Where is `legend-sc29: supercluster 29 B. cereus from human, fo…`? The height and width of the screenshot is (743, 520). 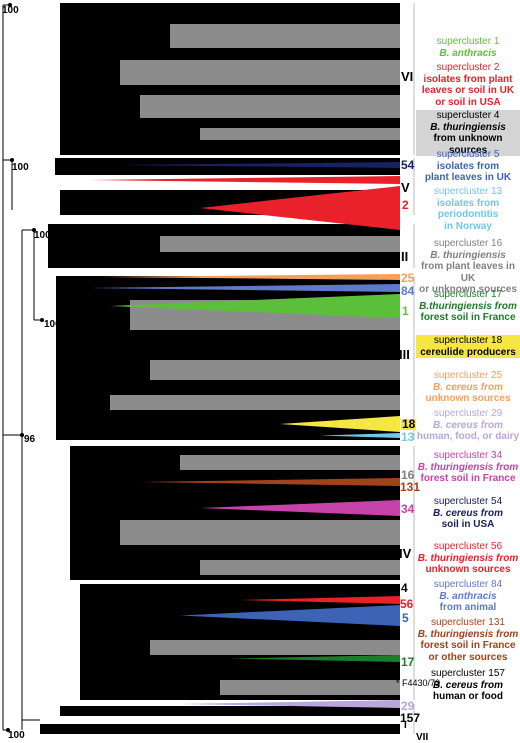 legend-sc29: supercluster 29 B. cereus from human, fo… is located at coordinates (468, 425).